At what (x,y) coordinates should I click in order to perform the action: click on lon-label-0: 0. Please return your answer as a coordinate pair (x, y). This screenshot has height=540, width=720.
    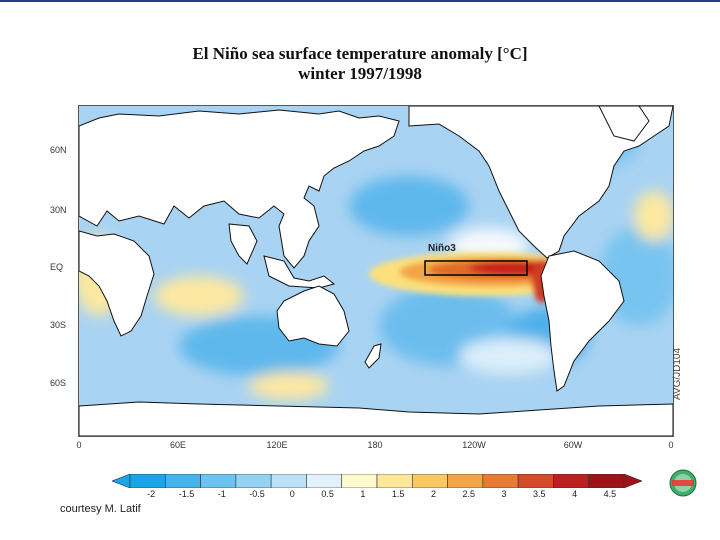
    Looking at the image, I should click on (79, 445).